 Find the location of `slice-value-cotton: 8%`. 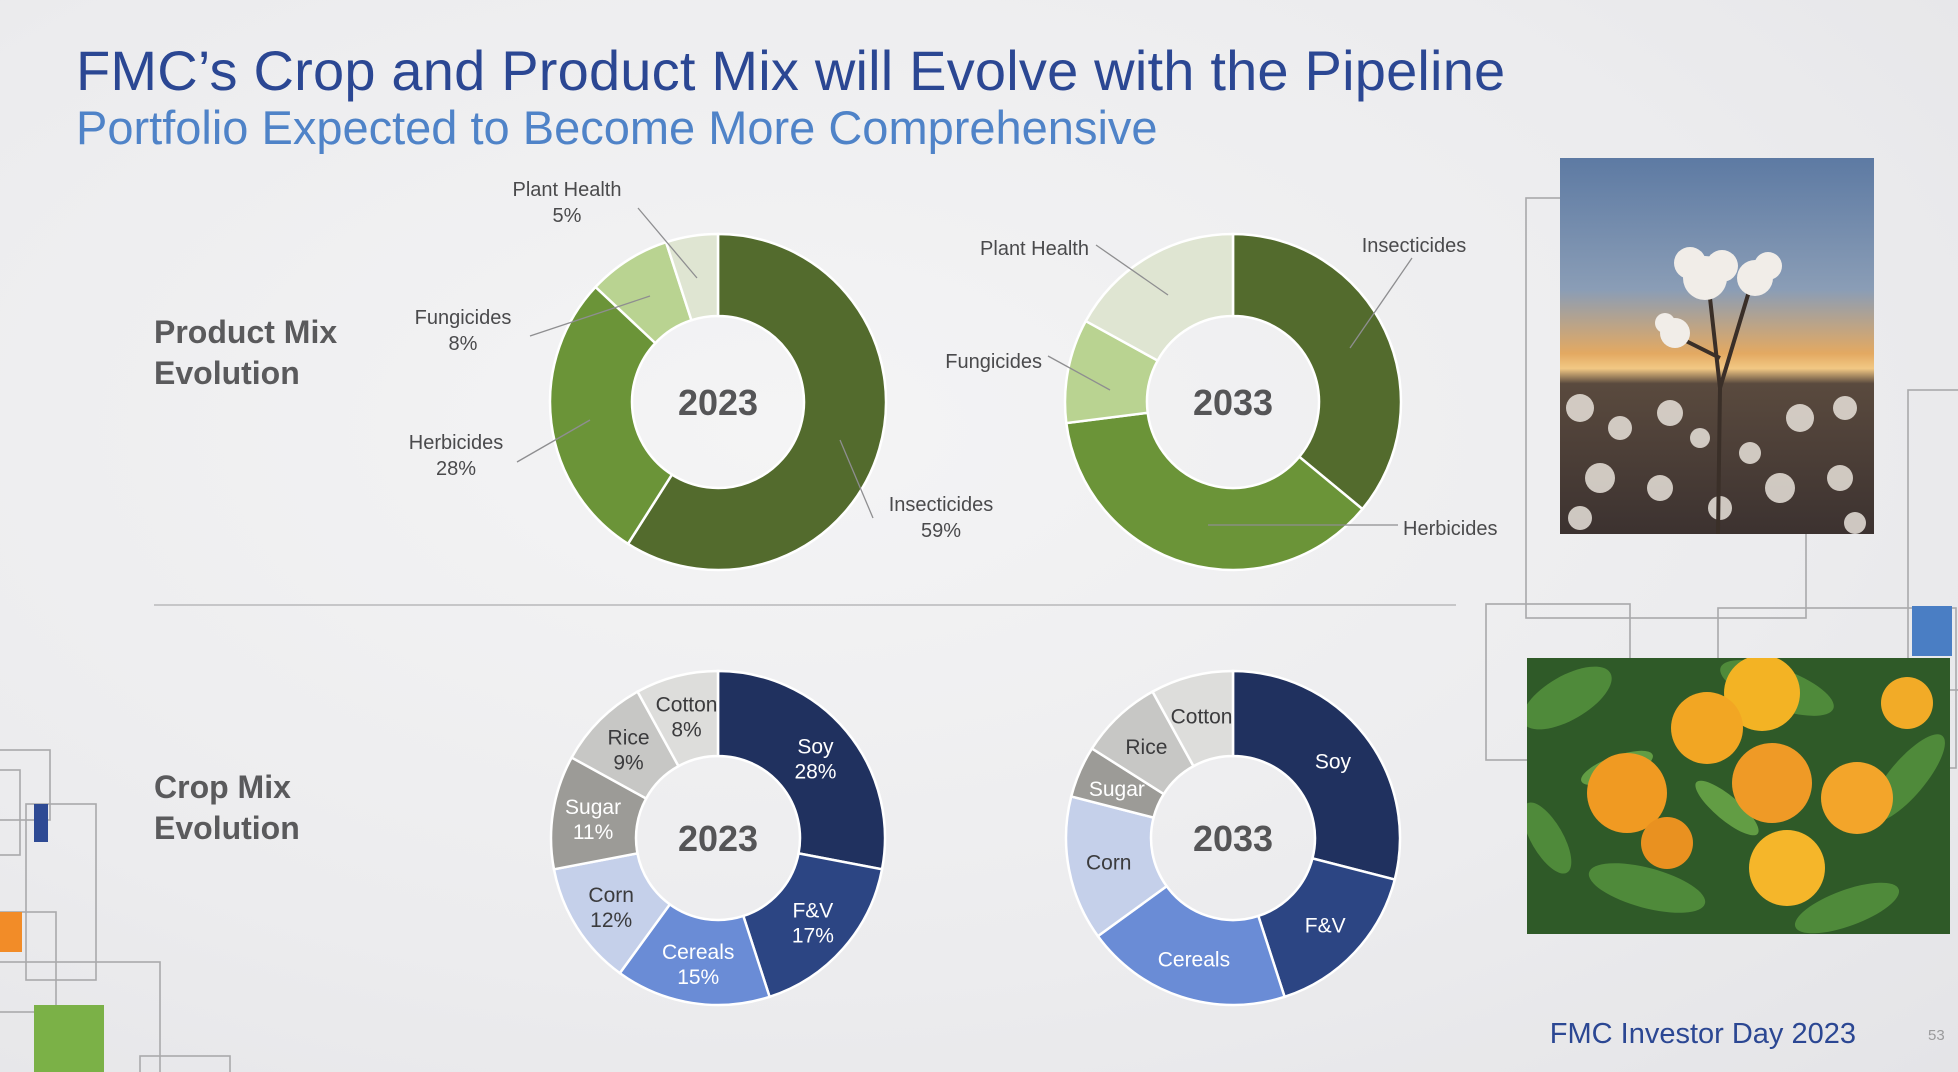

slice-value-cotton: 8% is located at coordinates (686, 729).